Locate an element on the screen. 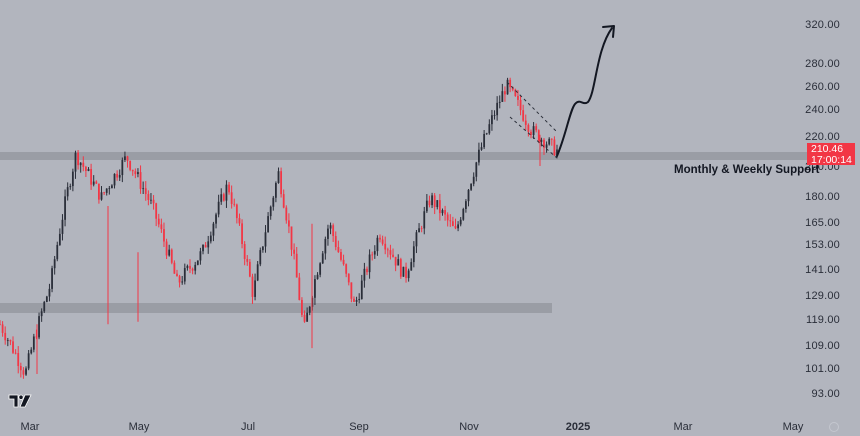  price-tick-label: 129.00 is located at coordinates (822, 296).